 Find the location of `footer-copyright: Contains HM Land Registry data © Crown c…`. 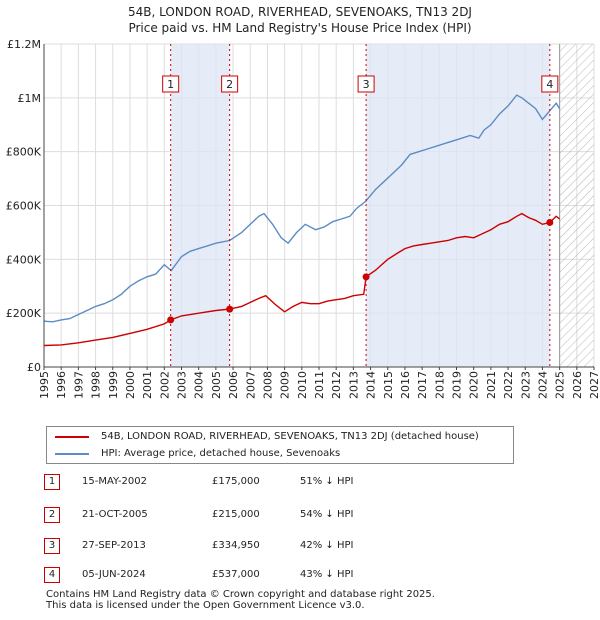

footer-copyright: Contains HM Land Registry data © Crown c… is located at coordinates (240, 594).